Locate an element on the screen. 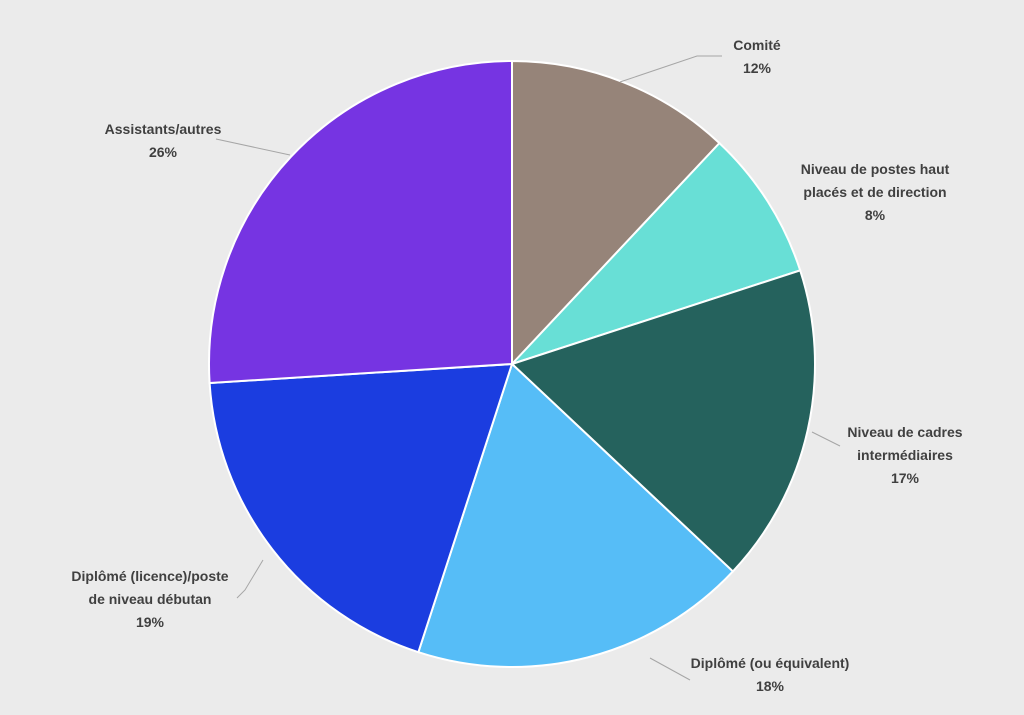 The width and height of the screenshot is (1024, 715). slice-category-label: Diplômé (licence)/poste is located at coordinates (149, 576).